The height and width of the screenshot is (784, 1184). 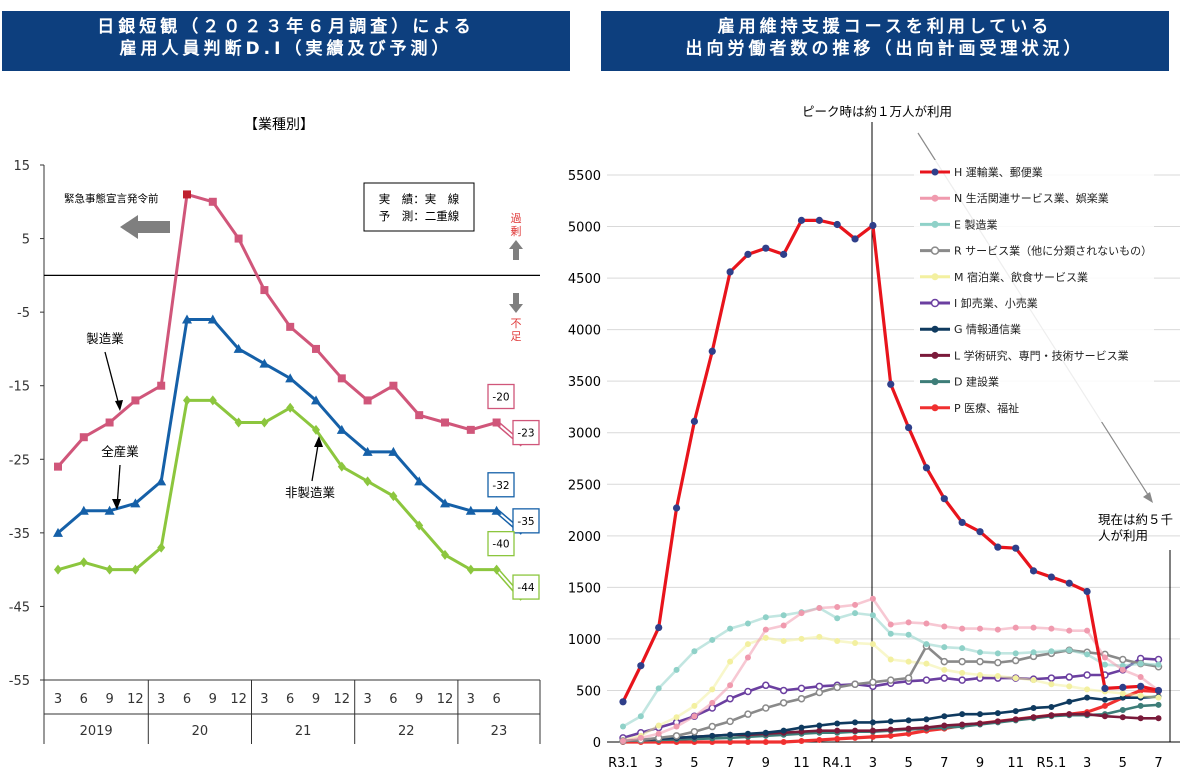 What do you see at coordinates (1158, 763) in the screenshot?
I see `right-x-tick-label: 7` at bounding box center [1158, 763].